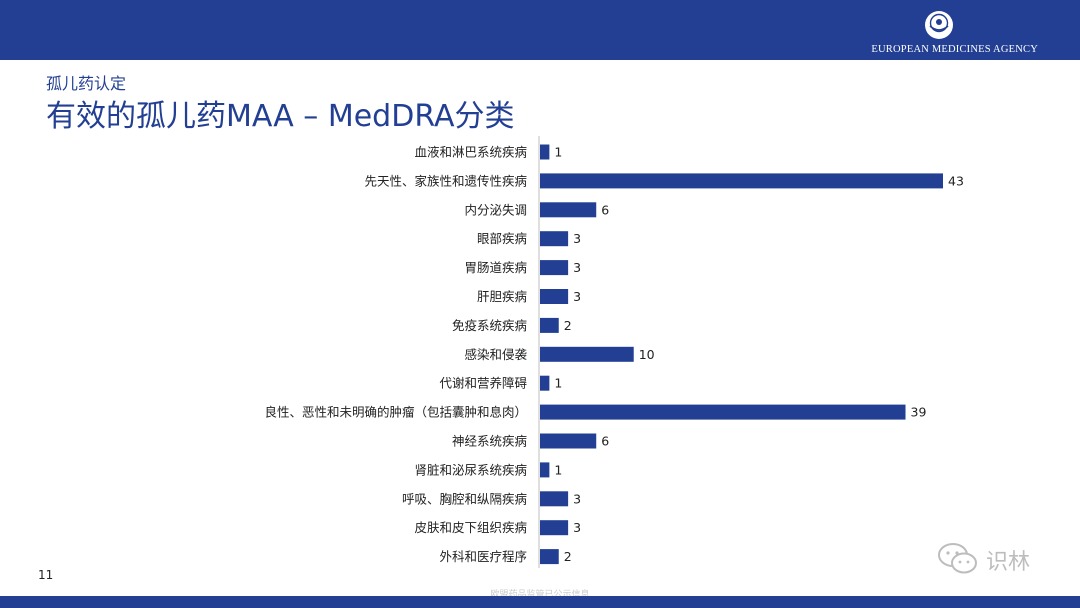 This screenshot has width=1080, height=608. Describe the element at coordinates (470, 152) in the screenshot. I see `category-label: 血液和淋巴系统疾病` at that location.